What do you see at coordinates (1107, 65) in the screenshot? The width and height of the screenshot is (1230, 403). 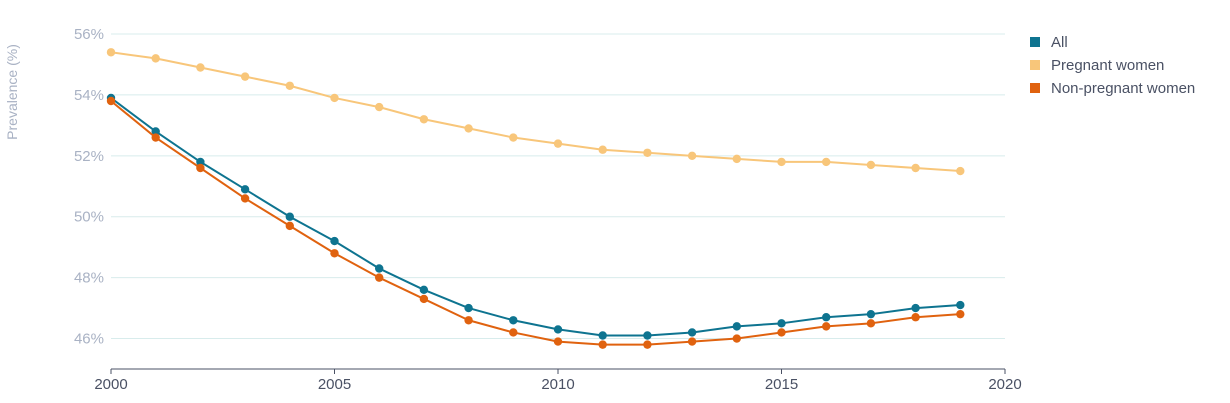 I see `legend-label: Pregnant women` at bounding box center [1107, 65].